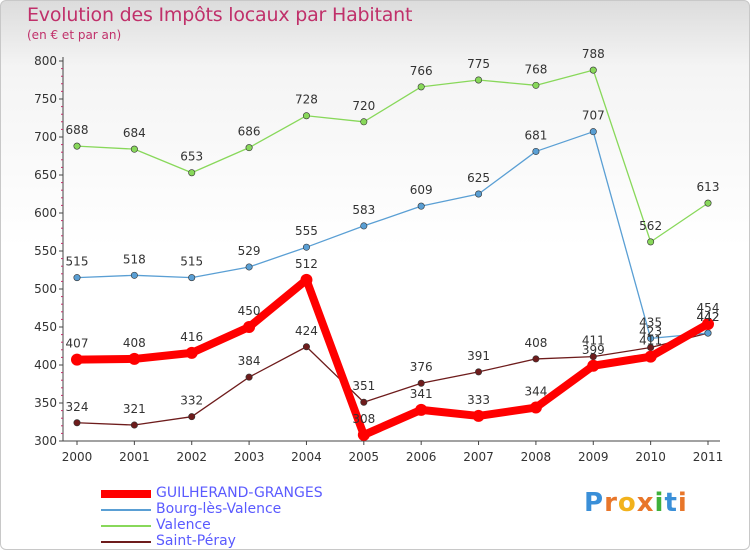  I want to click on data-label: 529, so click(249, 251).